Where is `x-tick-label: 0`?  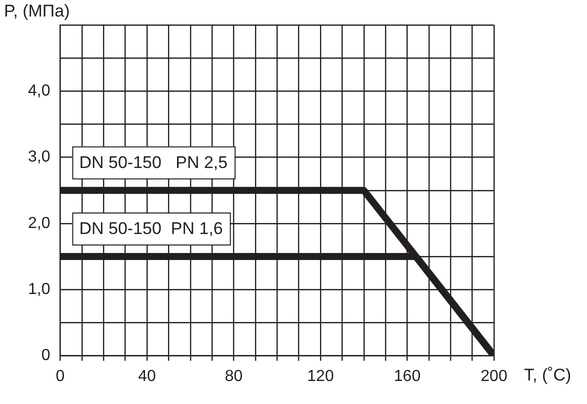
x-tick-label: 0 is located at coordinates (60, 376).